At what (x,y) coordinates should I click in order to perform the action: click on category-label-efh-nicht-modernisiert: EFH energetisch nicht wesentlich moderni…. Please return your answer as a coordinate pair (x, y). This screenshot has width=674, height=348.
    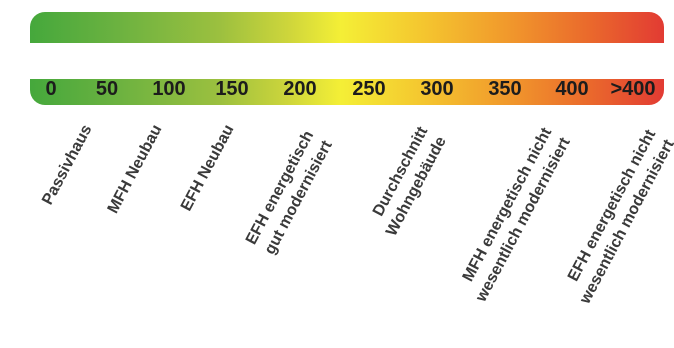
    Looking at the image, I should click on (619, 217).